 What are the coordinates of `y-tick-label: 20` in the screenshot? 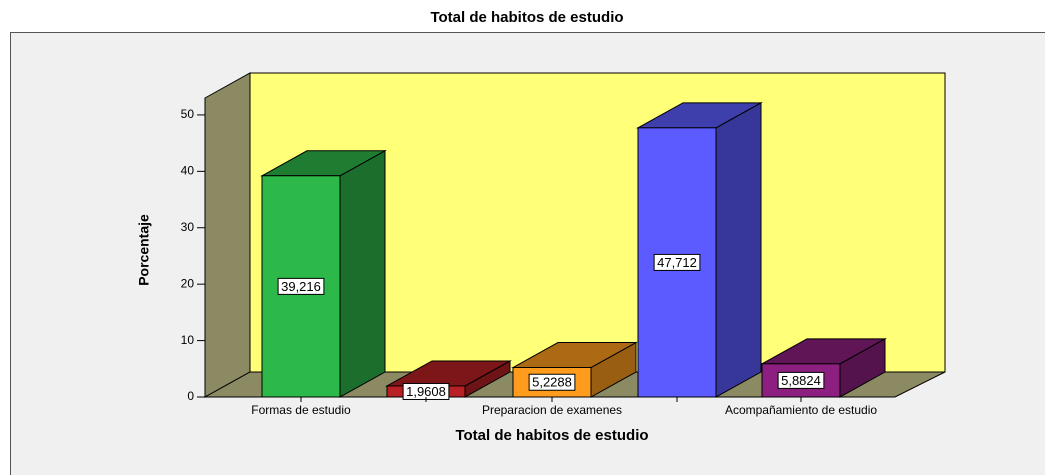 It's located at (188, 283).